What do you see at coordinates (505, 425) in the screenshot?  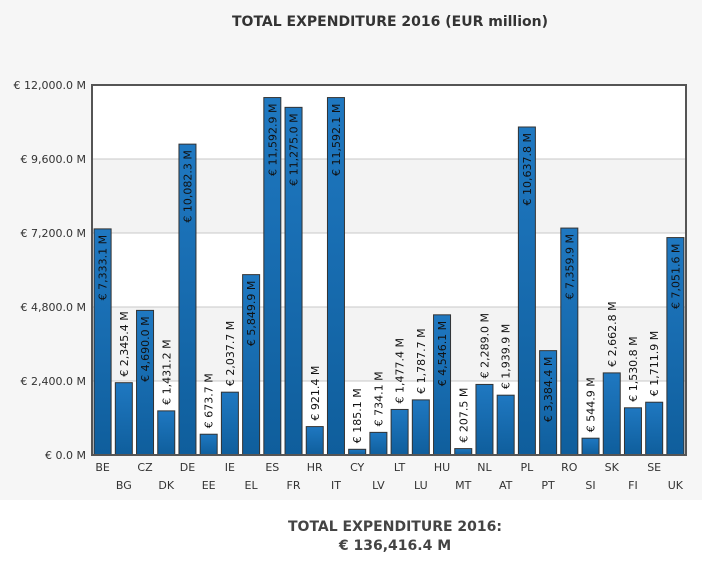 I see `bar-at` at bounding box center [505, 425].